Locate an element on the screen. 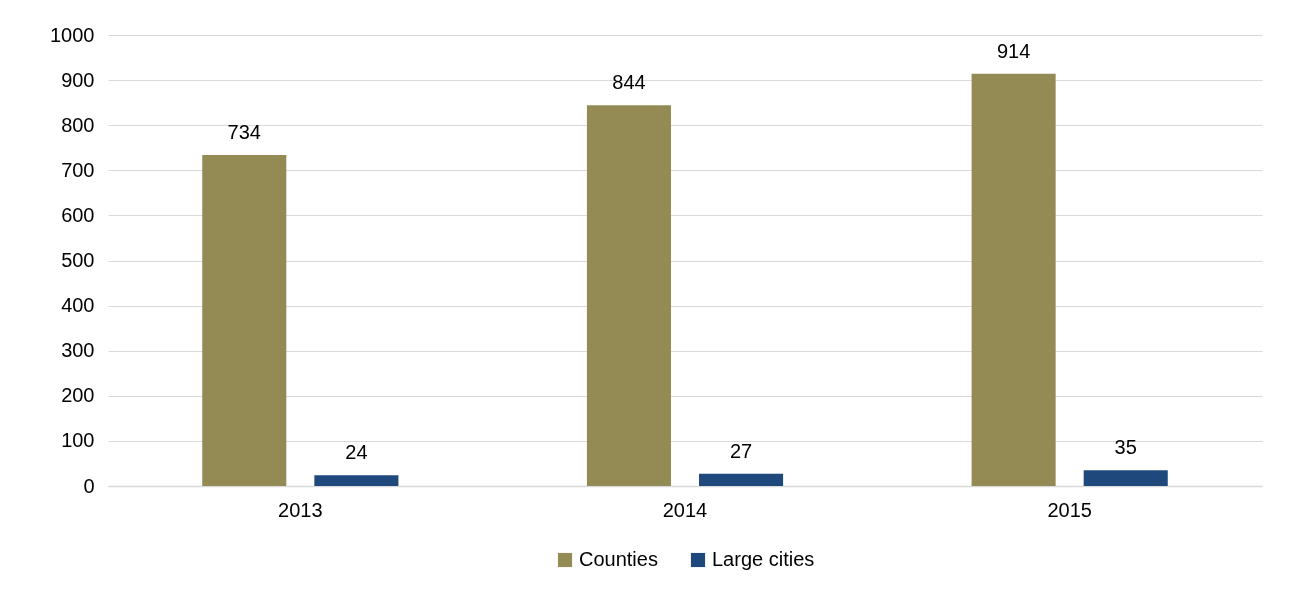  y-tick-label: 700 is located at coordinates (78, 169).